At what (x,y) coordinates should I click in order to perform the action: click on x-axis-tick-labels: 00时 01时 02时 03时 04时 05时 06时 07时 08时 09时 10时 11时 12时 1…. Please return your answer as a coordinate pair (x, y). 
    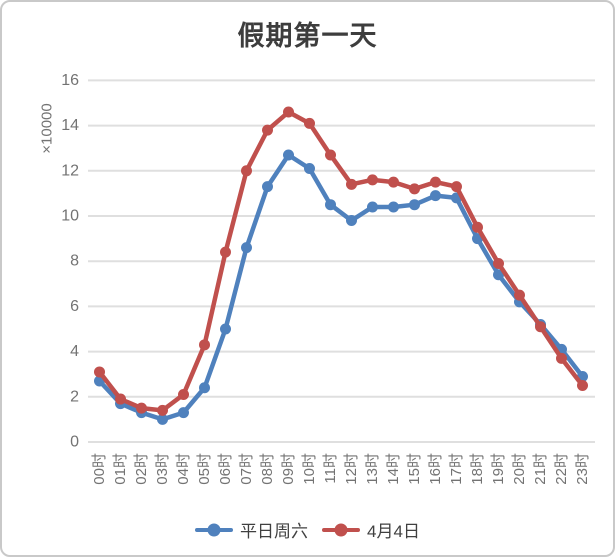
    Looking at the image, I should click on (341, 469).